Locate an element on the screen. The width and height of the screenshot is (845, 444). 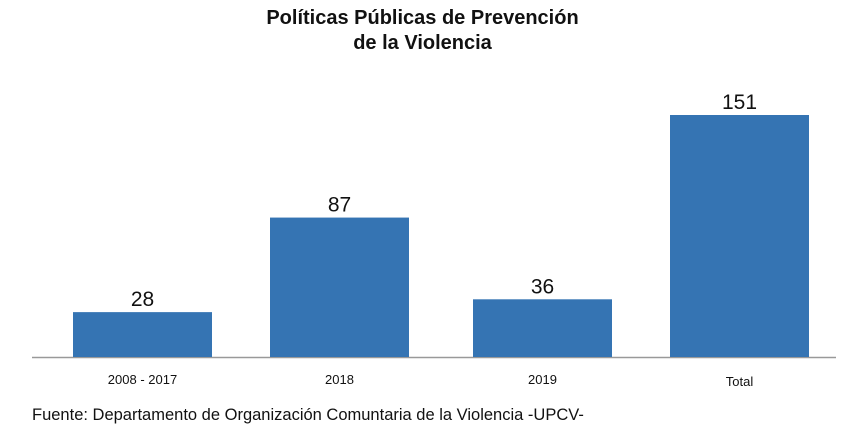
x-tick-label-3: Total is located at coordinates (740, 381).